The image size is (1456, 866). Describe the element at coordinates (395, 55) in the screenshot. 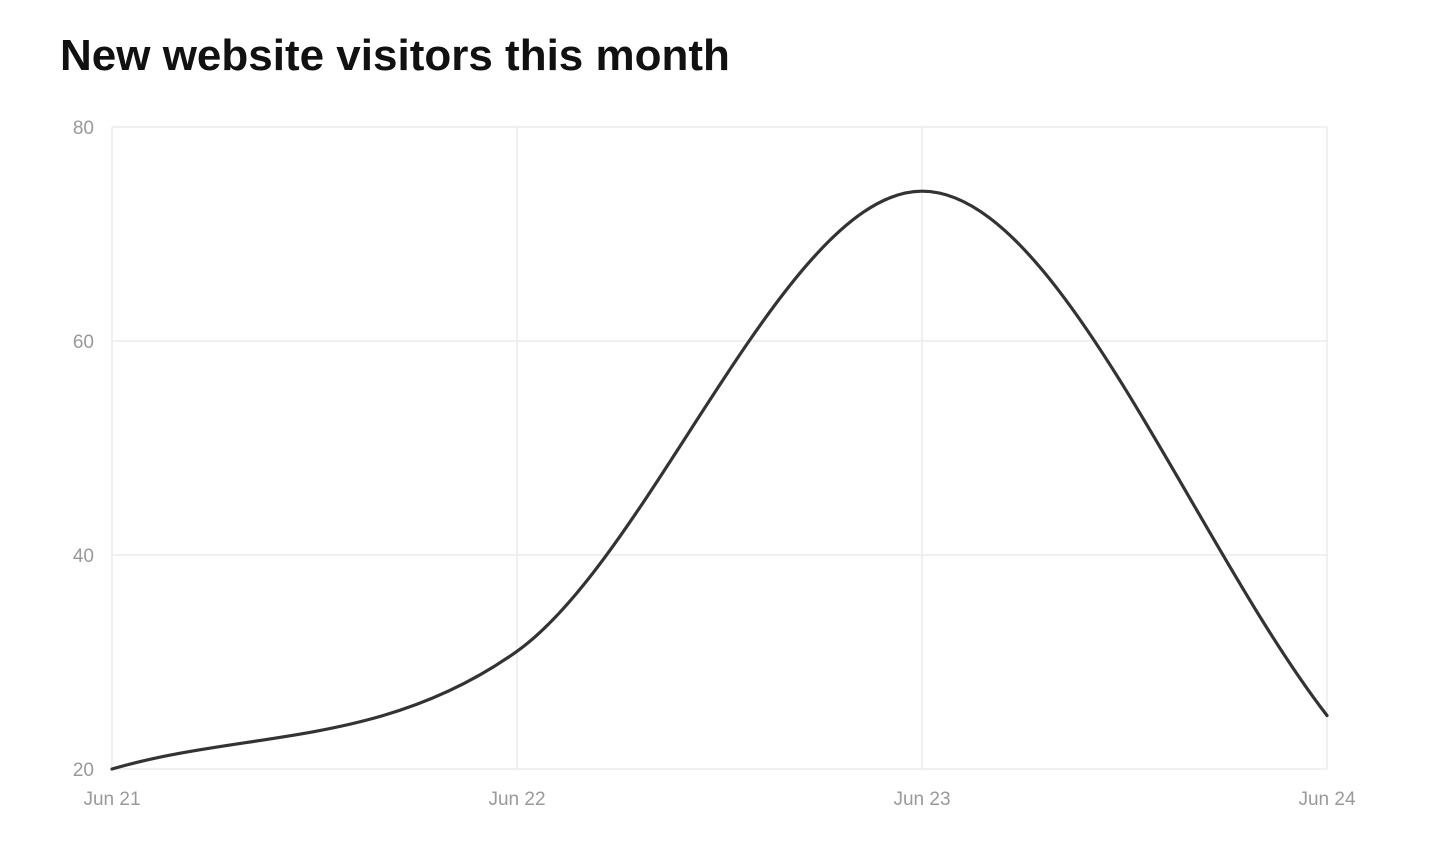

I see `chart-title: New website visitors this month` at that location.